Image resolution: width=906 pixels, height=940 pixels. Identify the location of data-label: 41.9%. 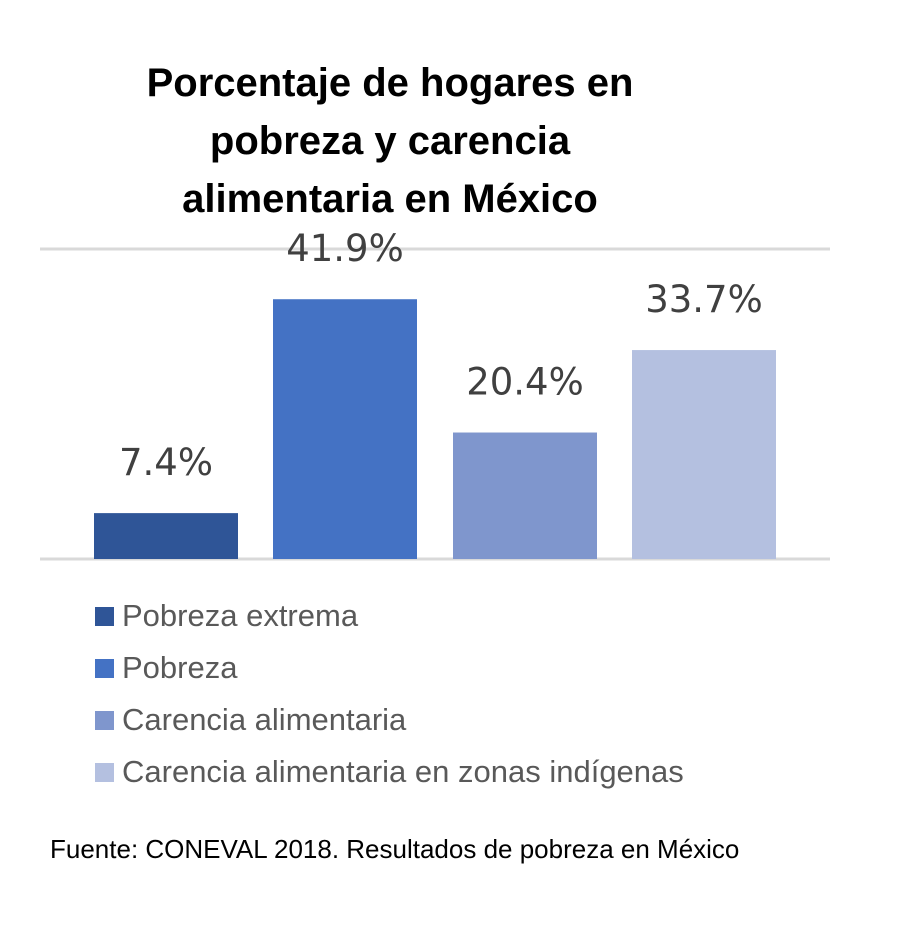
(345, 248).